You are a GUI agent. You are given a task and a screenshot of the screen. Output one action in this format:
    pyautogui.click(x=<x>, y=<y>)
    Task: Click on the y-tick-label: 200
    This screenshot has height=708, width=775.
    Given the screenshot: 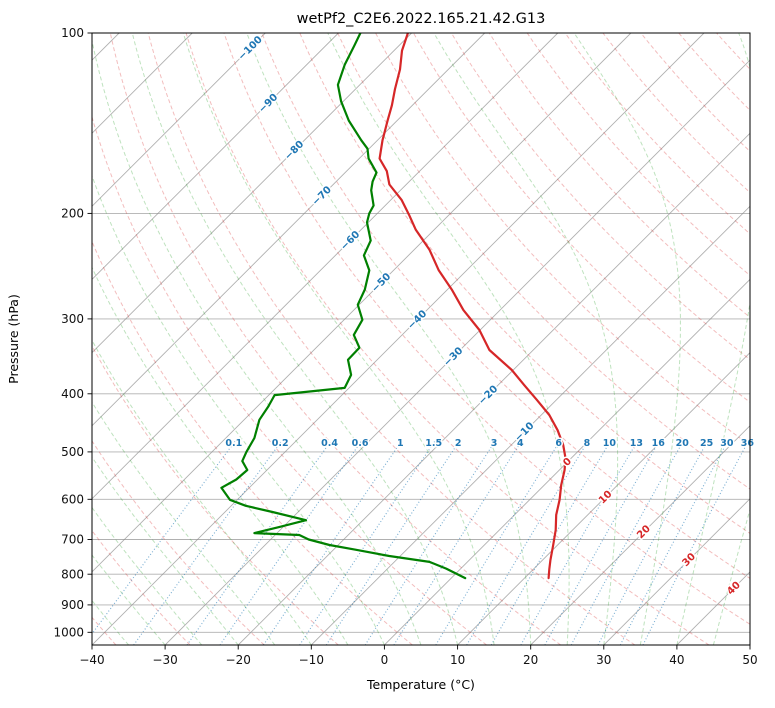 What is the action you would take?
    pyautogui.click(x=72, y=214)
    